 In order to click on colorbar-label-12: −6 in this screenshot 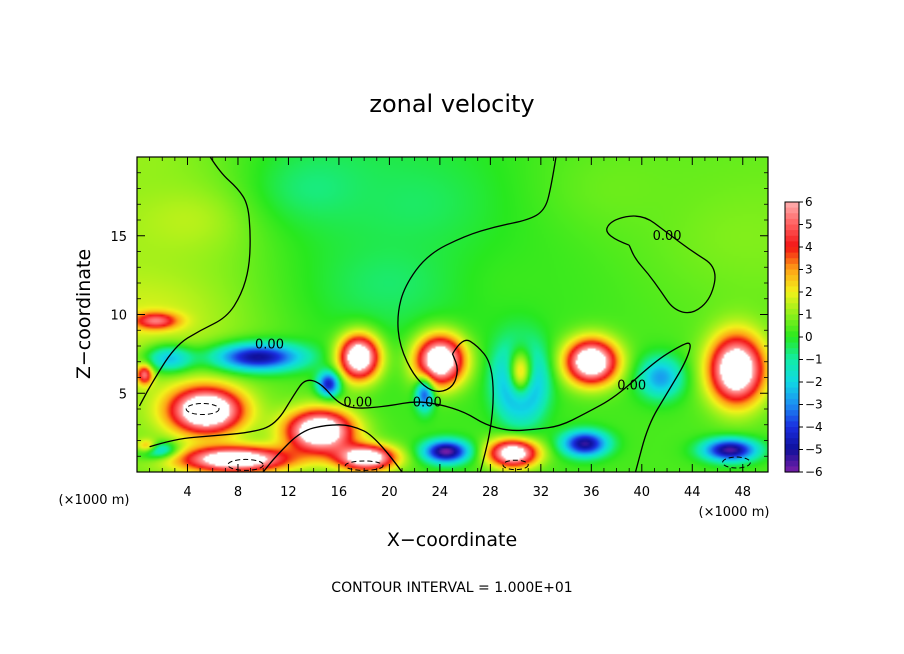, I will do `click(814, 472)`.